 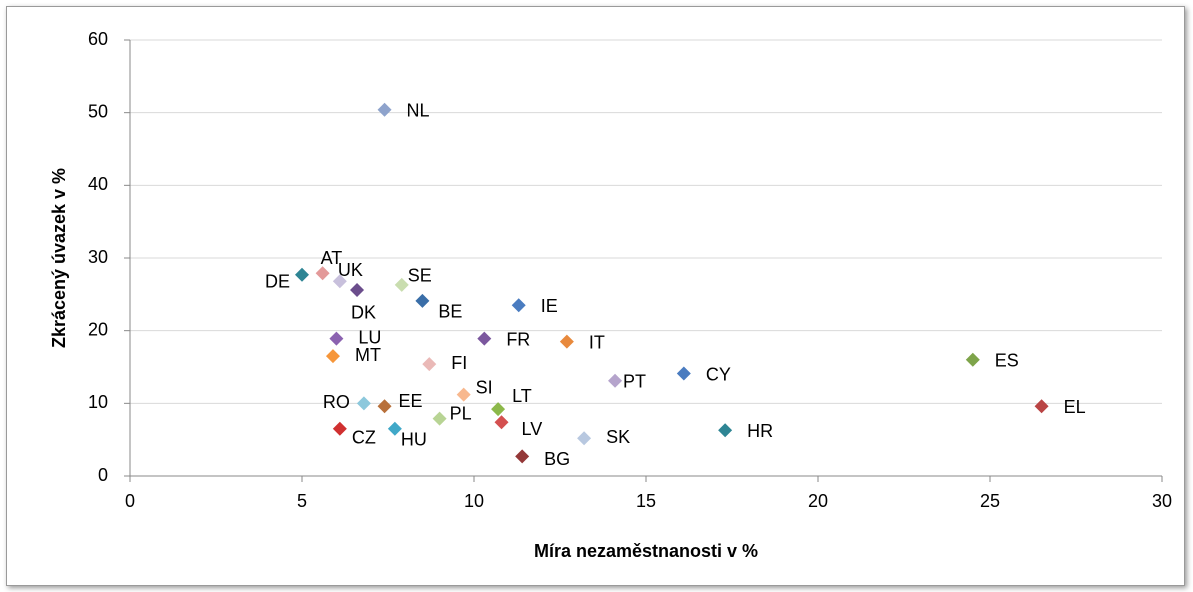 I want to click on point-label: LV, so click(x=532, y=429).